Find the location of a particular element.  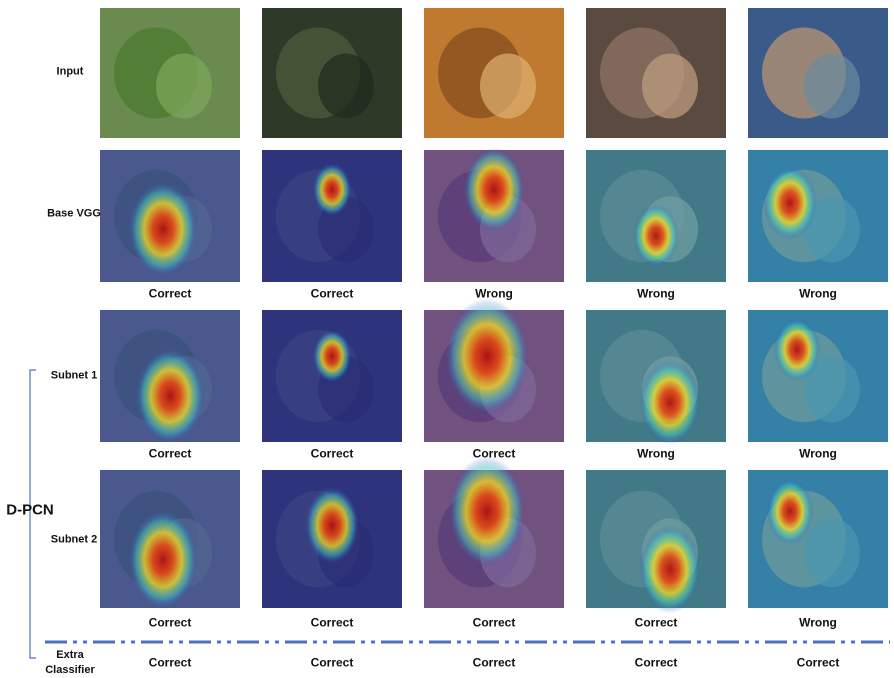

group-bracket is located at coordinates (32, 514).